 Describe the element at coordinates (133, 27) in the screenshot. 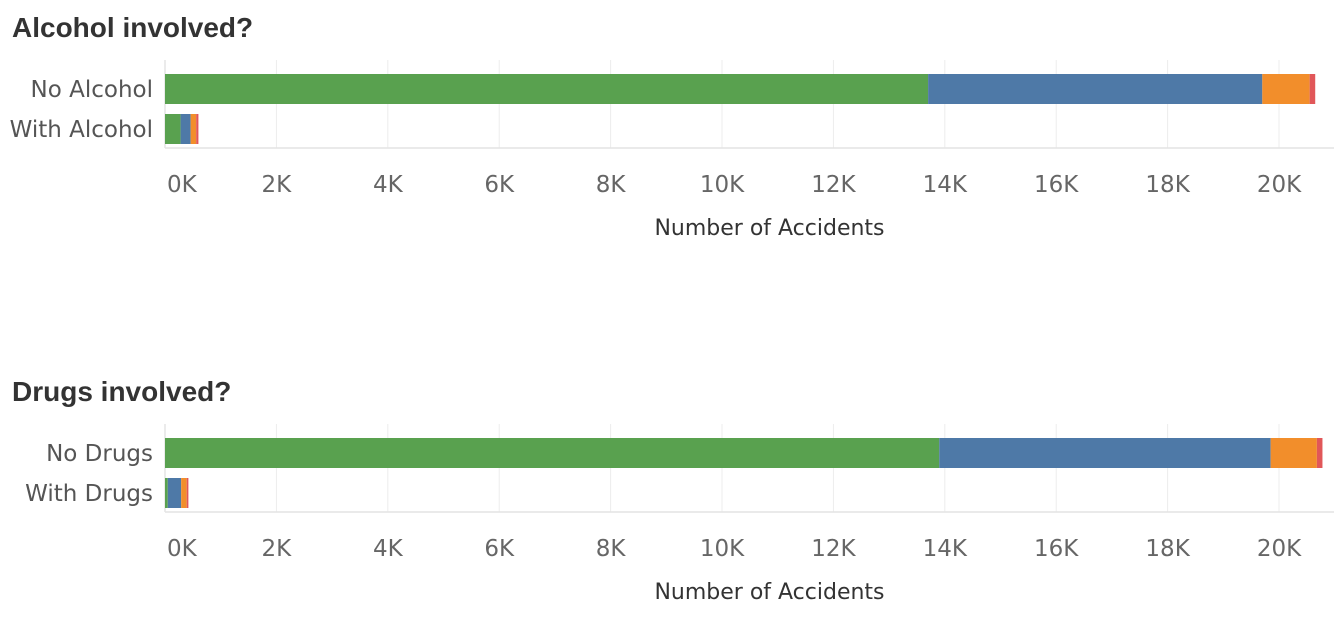

I see `chart-title-alcohol: Alcohol involved?` at that location.